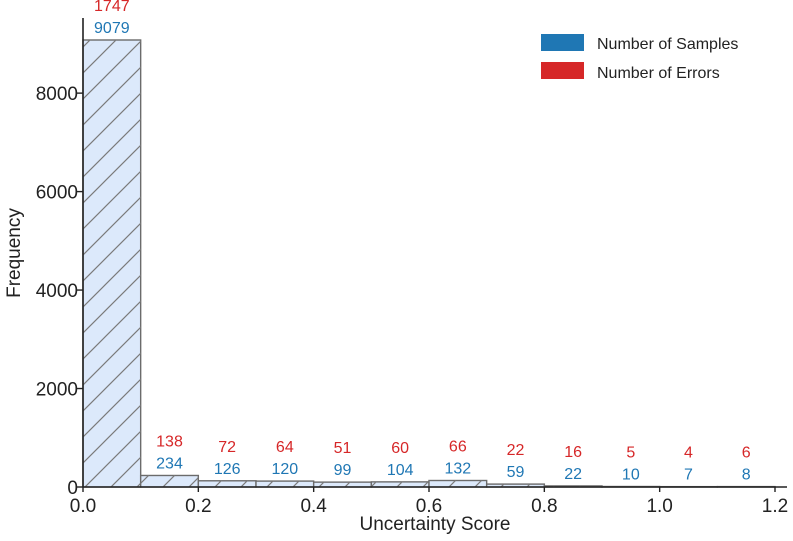 This screenshot has height=541, width=793. What do you see at coordinates (659, 506) in the screenshot?
I see `x-tick-label: 1.0` at bounding box center [659, 506].